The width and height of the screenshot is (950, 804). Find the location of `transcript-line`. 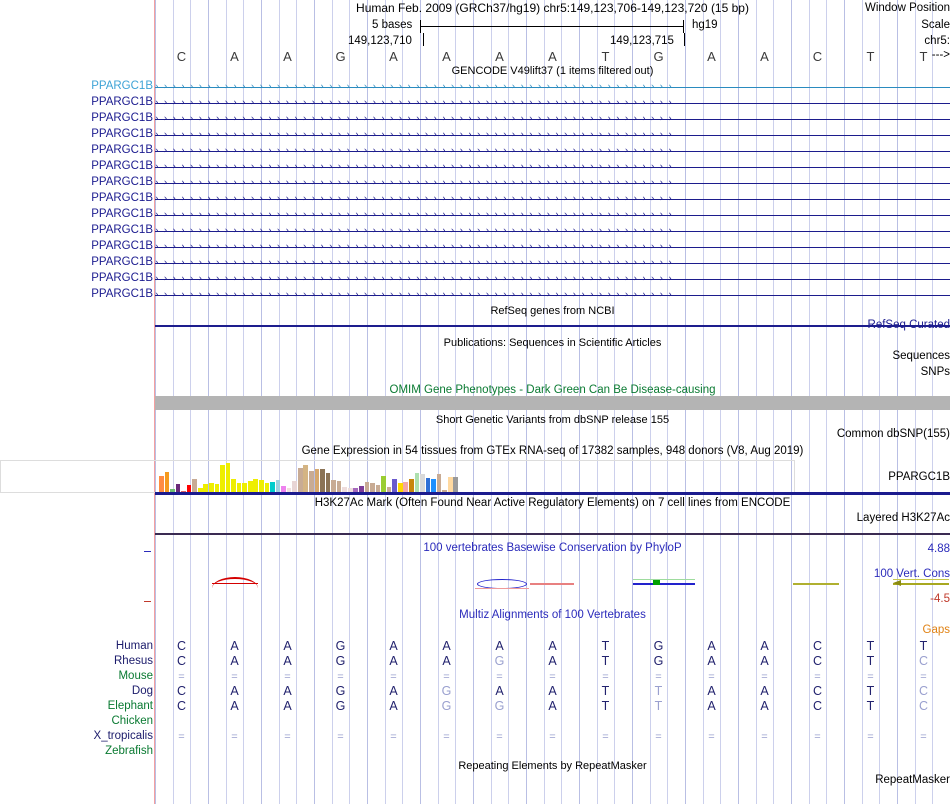

transcript-line is located at coordinates (552, 264).